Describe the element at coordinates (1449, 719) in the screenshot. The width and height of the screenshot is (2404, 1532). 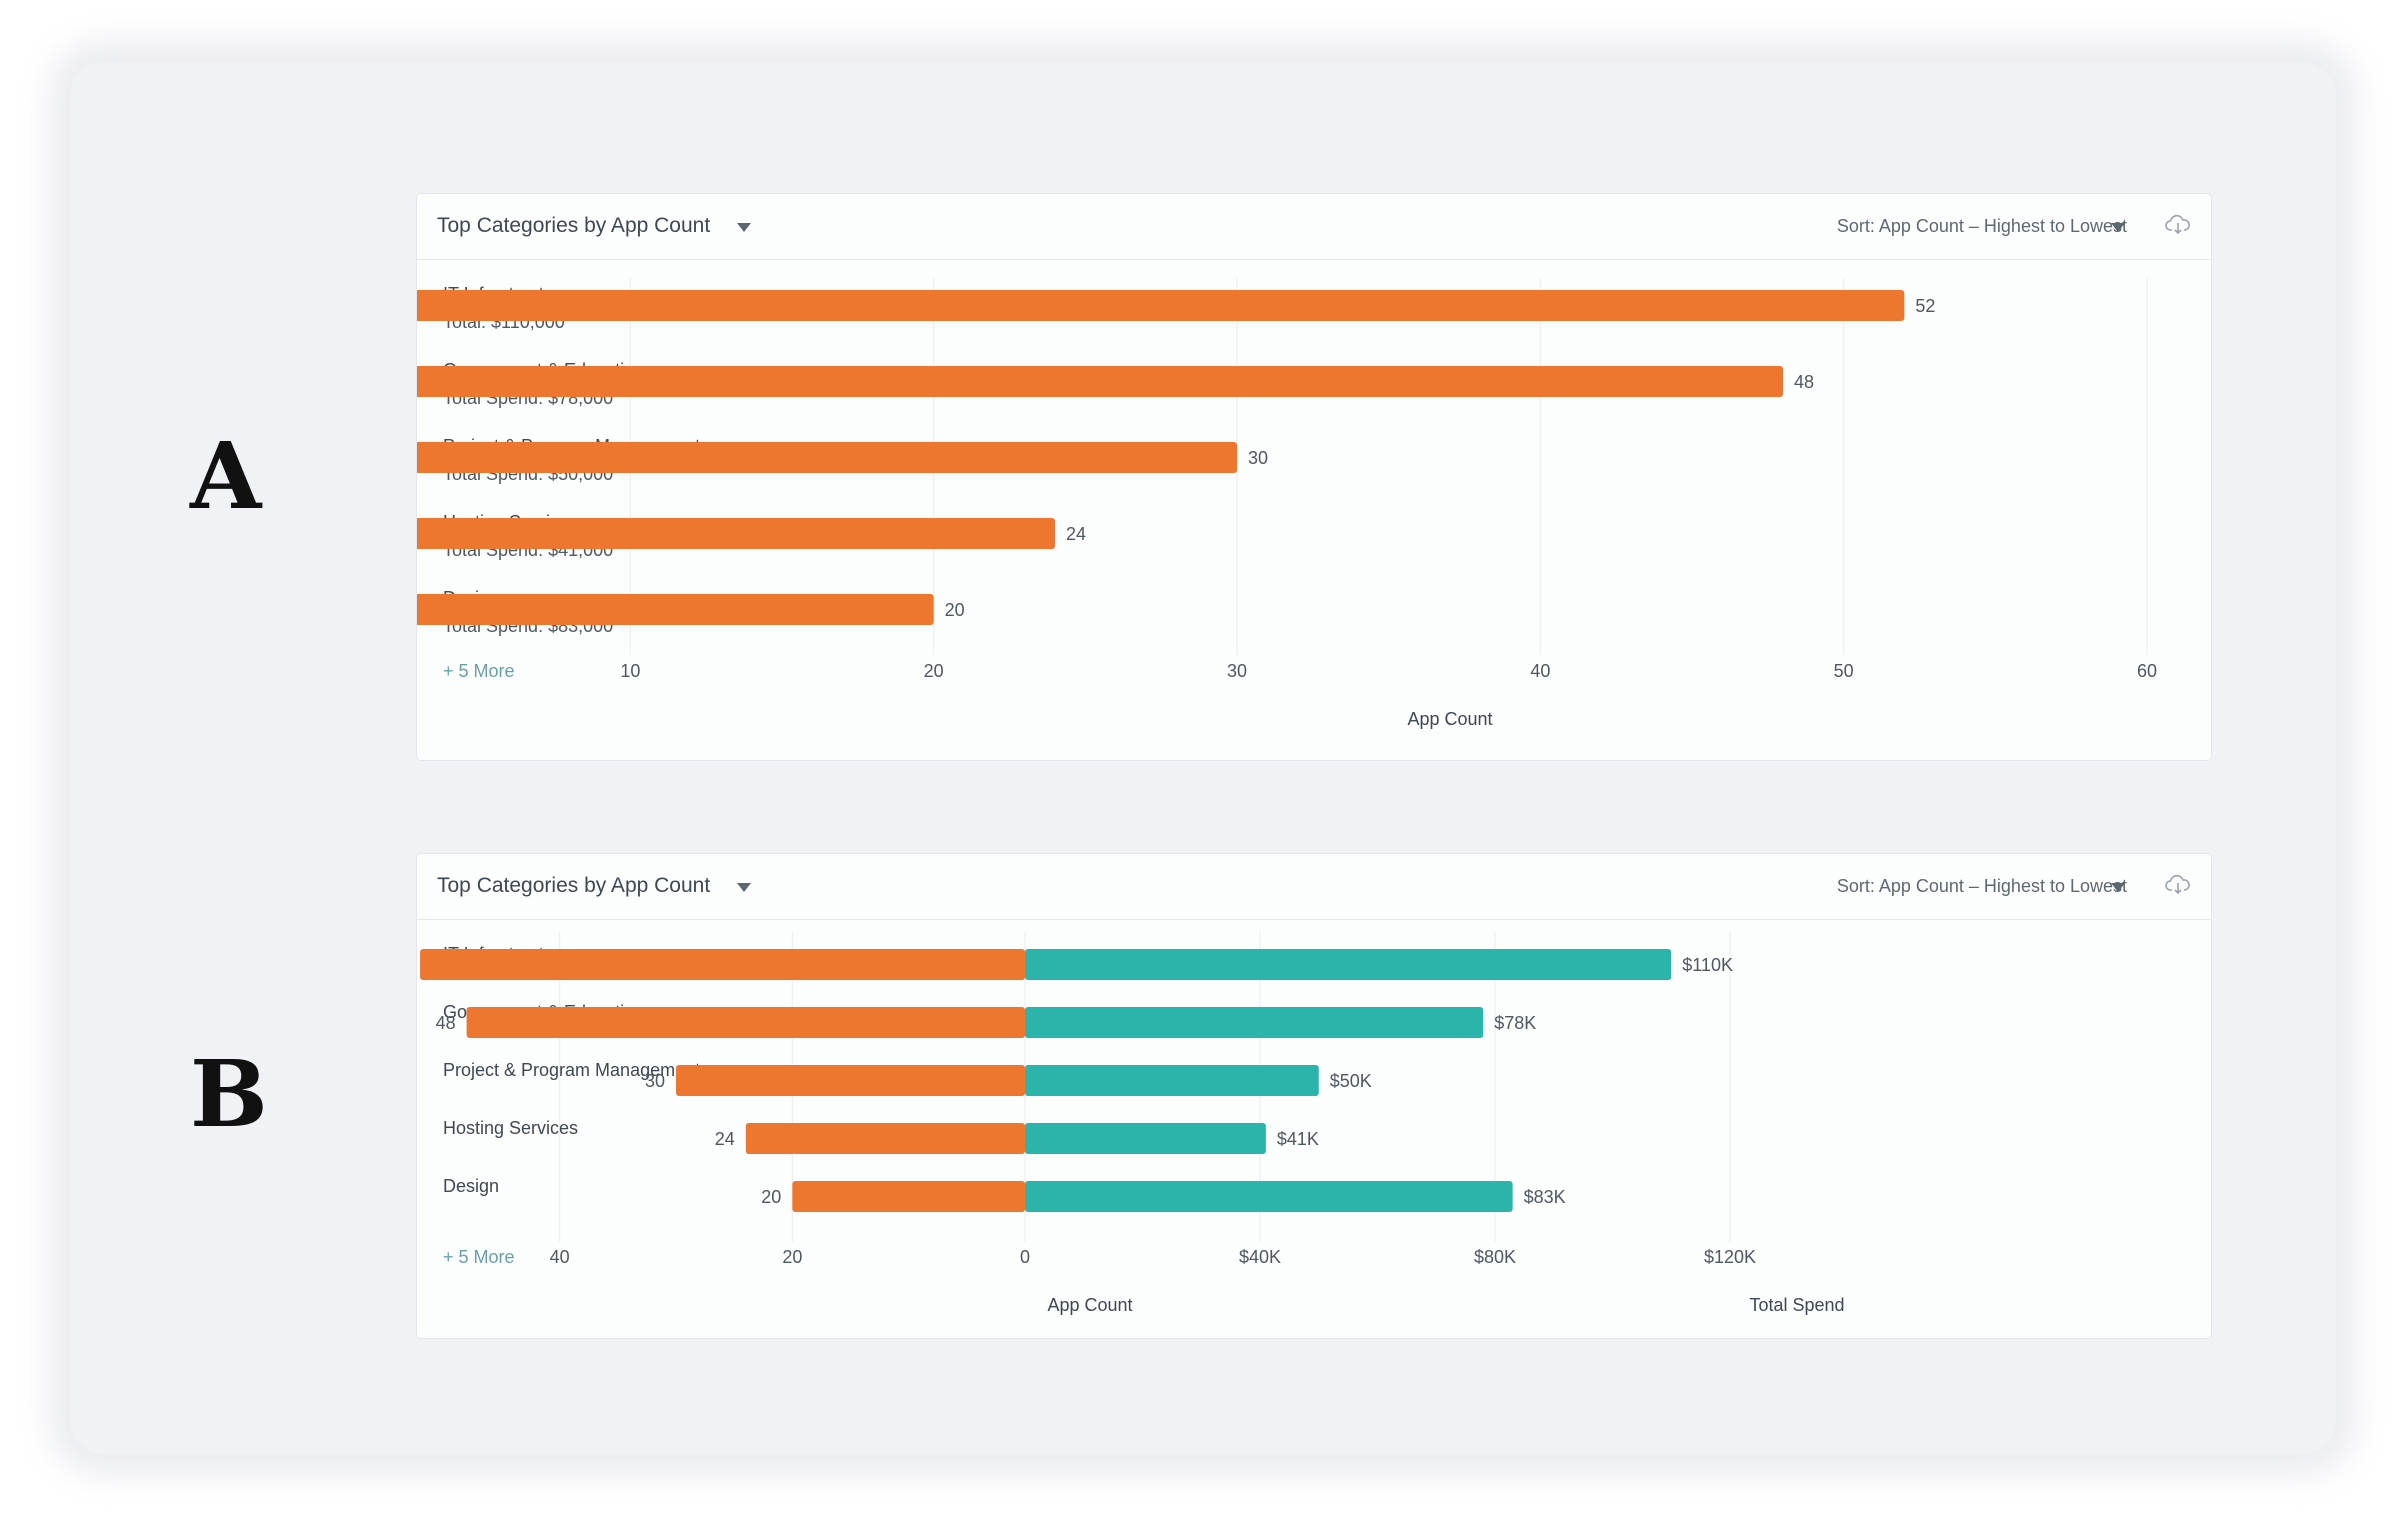
I see `x-axis-title: App Count` at that location.